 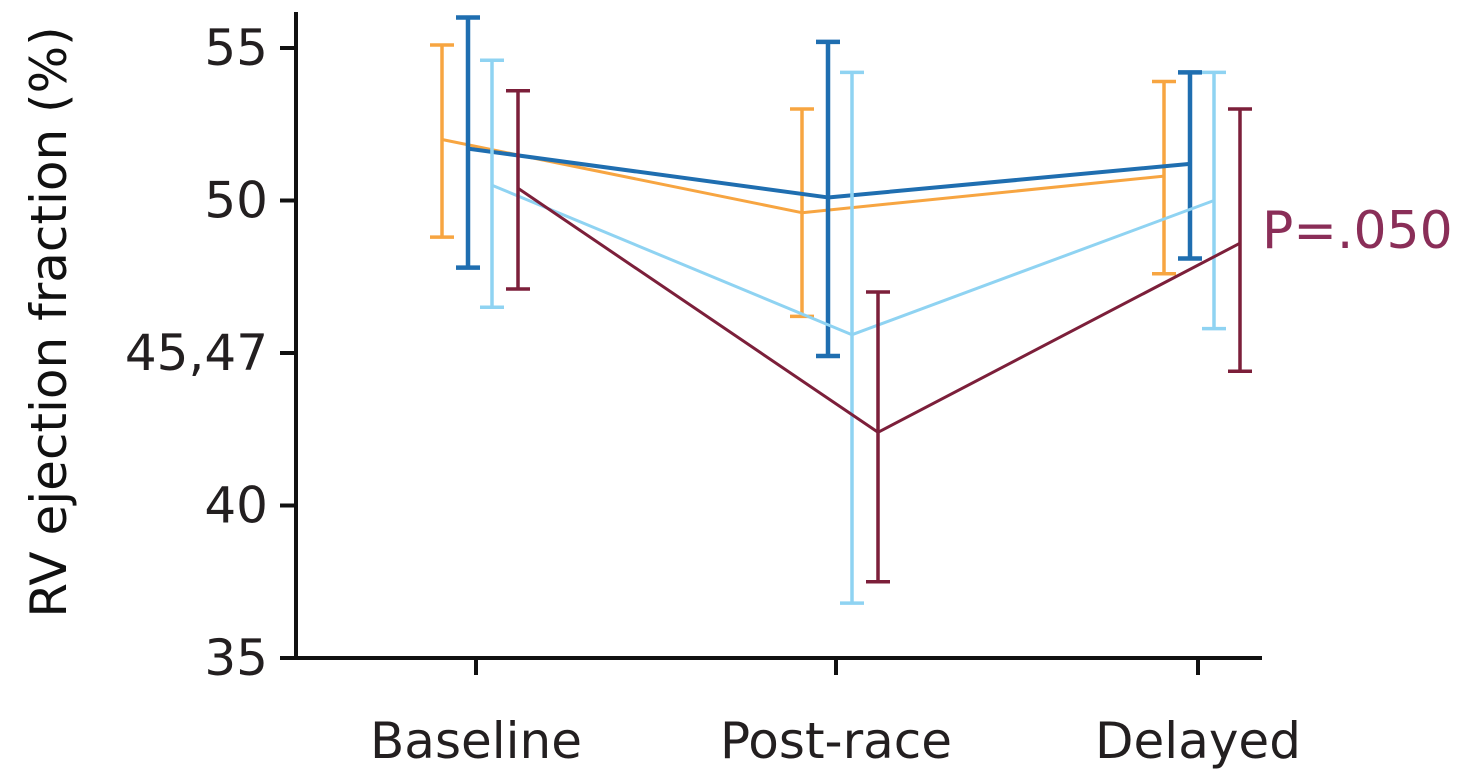 What do you see at coordinates (836, 741) in the screenshot?
I see `x-tick-label: Post-race` at bounding box center [836, 741].